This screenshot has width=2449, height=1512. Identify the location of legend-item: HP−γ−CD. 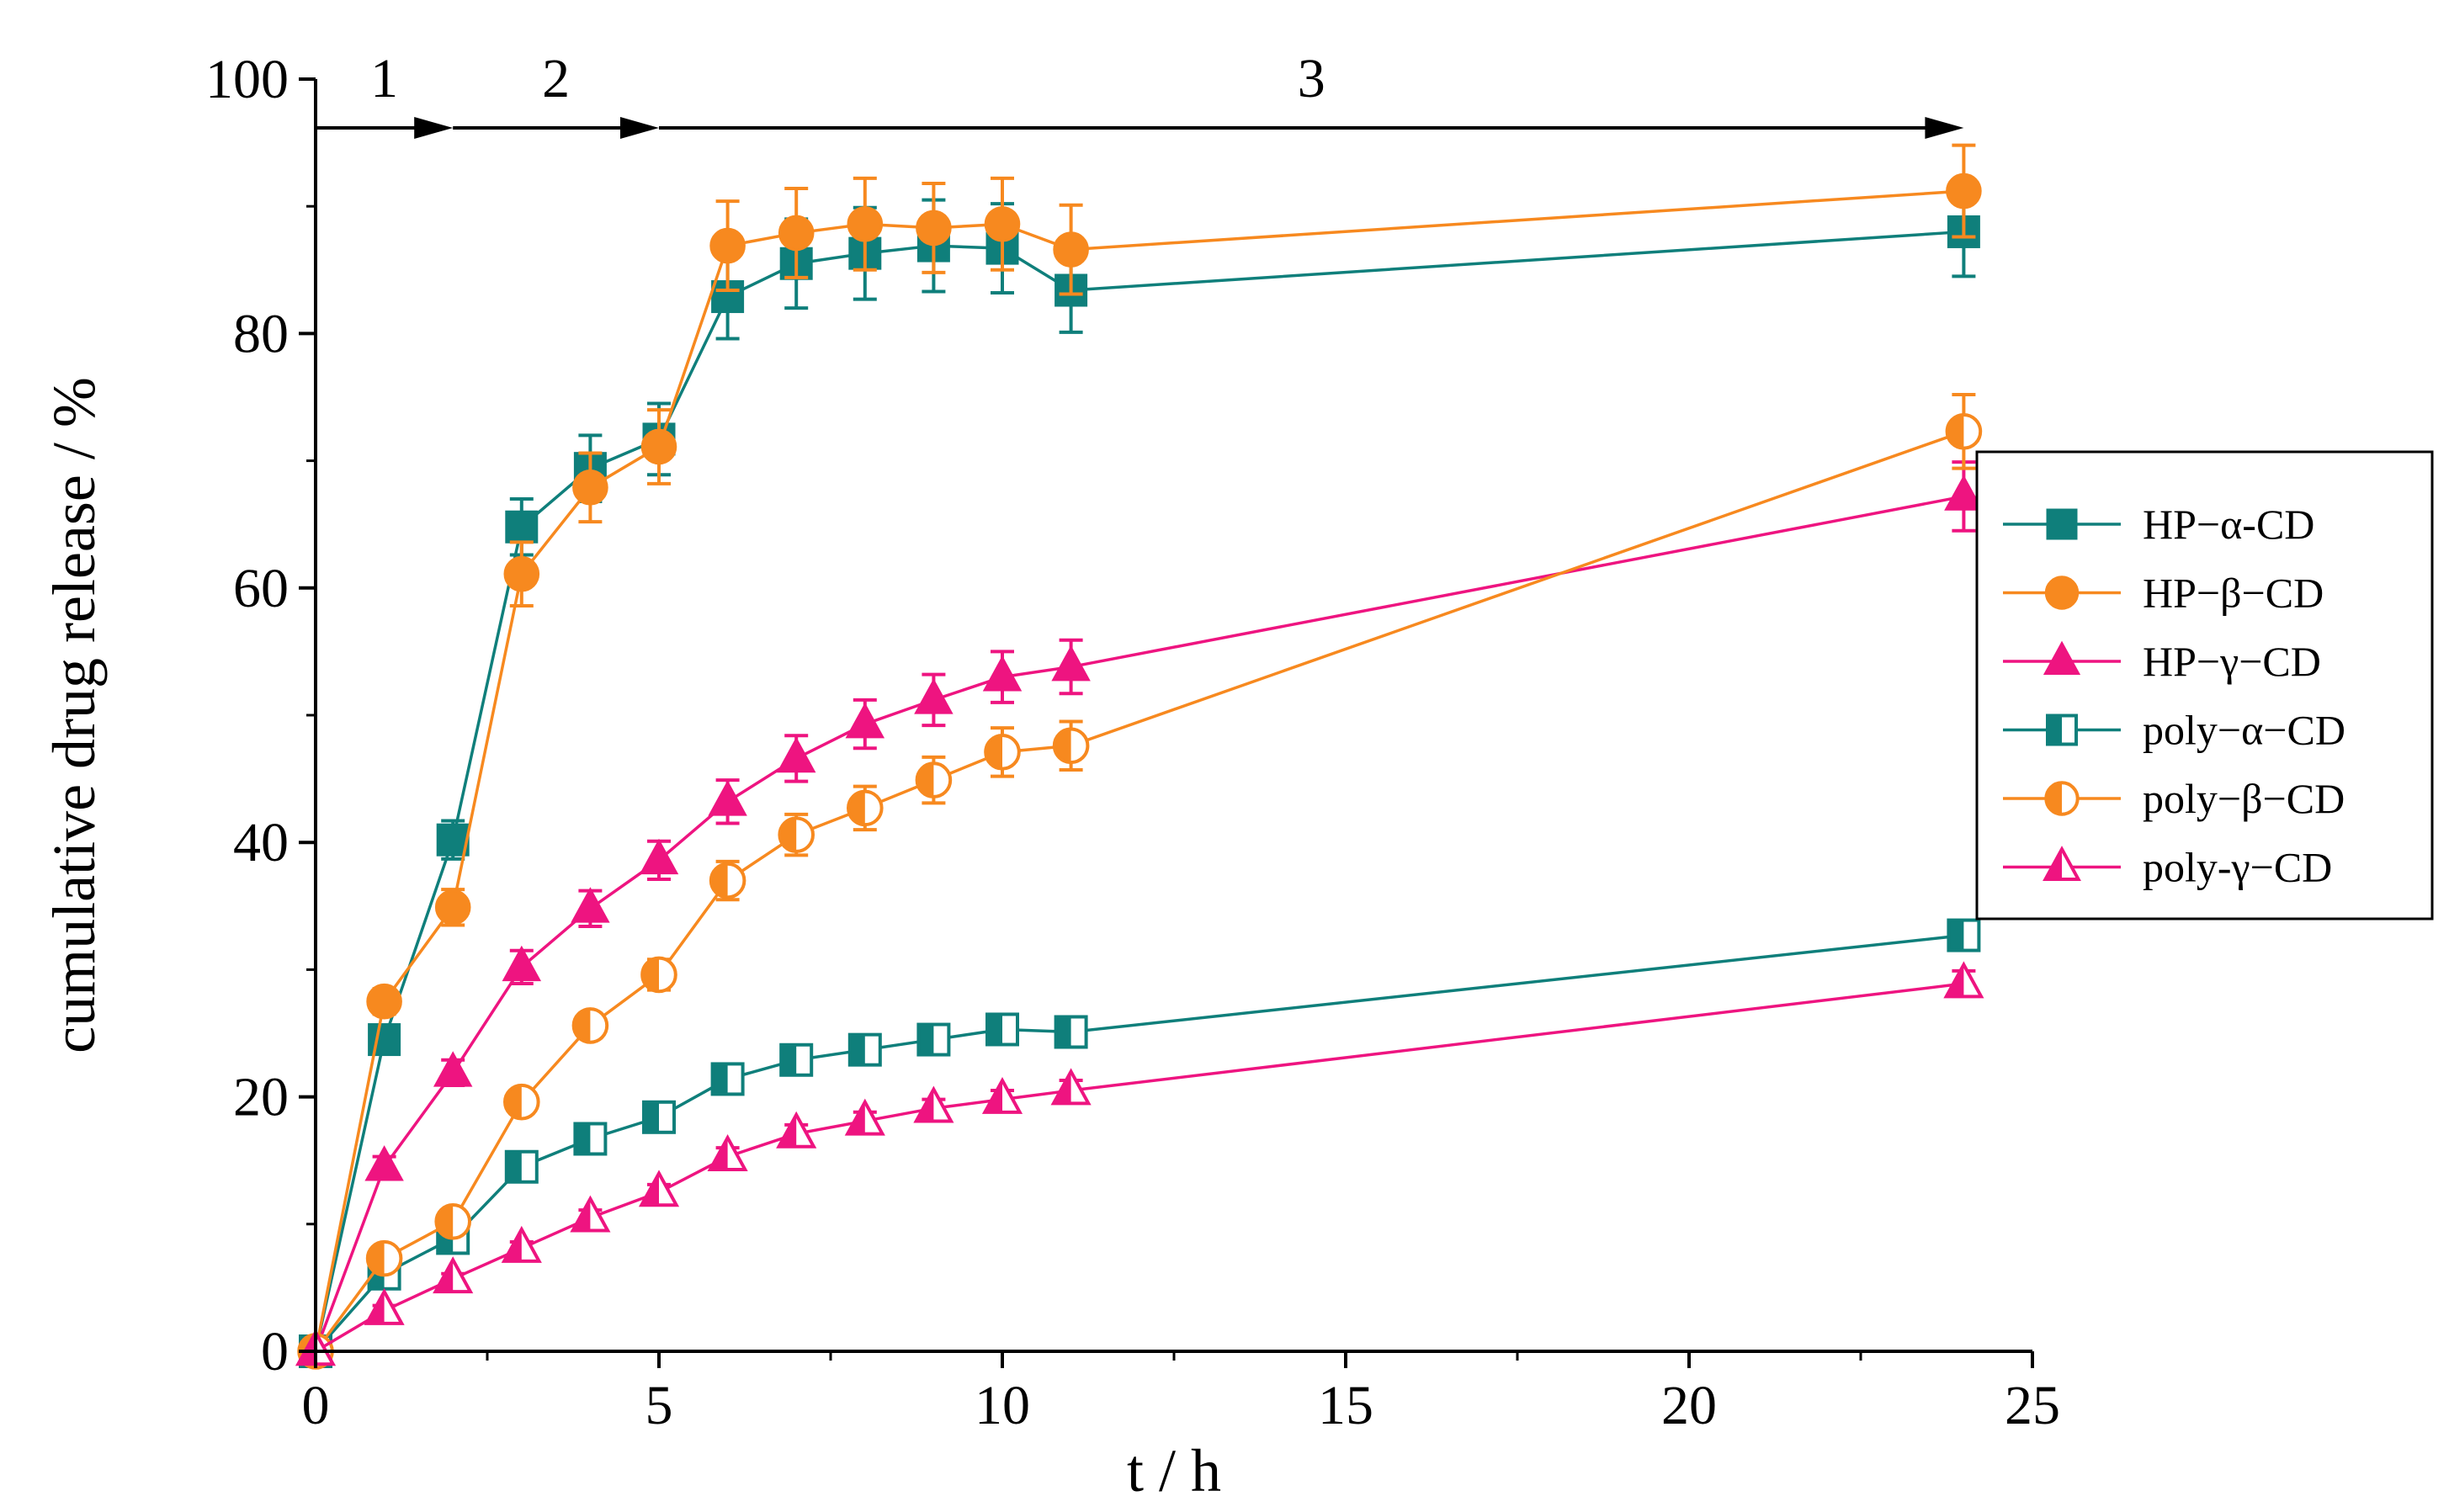
(2162, 661).